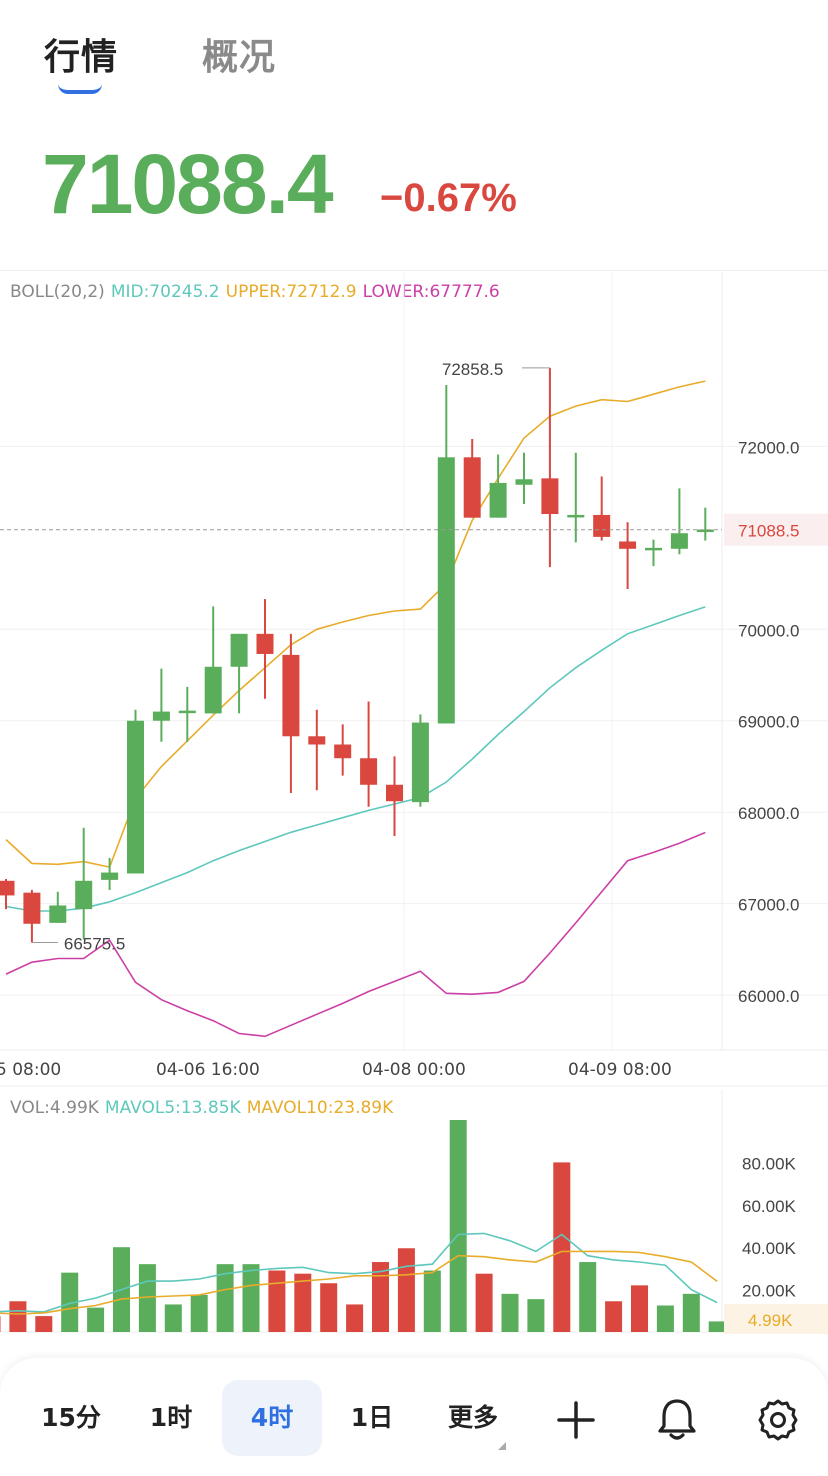 The height and width of the screenshot is (1476, 828). Describe the element at coordinates (414, 1417) in the screenshot. I see `bottom-toolbar: 15分 1时 4时 1日 更多` at that location.